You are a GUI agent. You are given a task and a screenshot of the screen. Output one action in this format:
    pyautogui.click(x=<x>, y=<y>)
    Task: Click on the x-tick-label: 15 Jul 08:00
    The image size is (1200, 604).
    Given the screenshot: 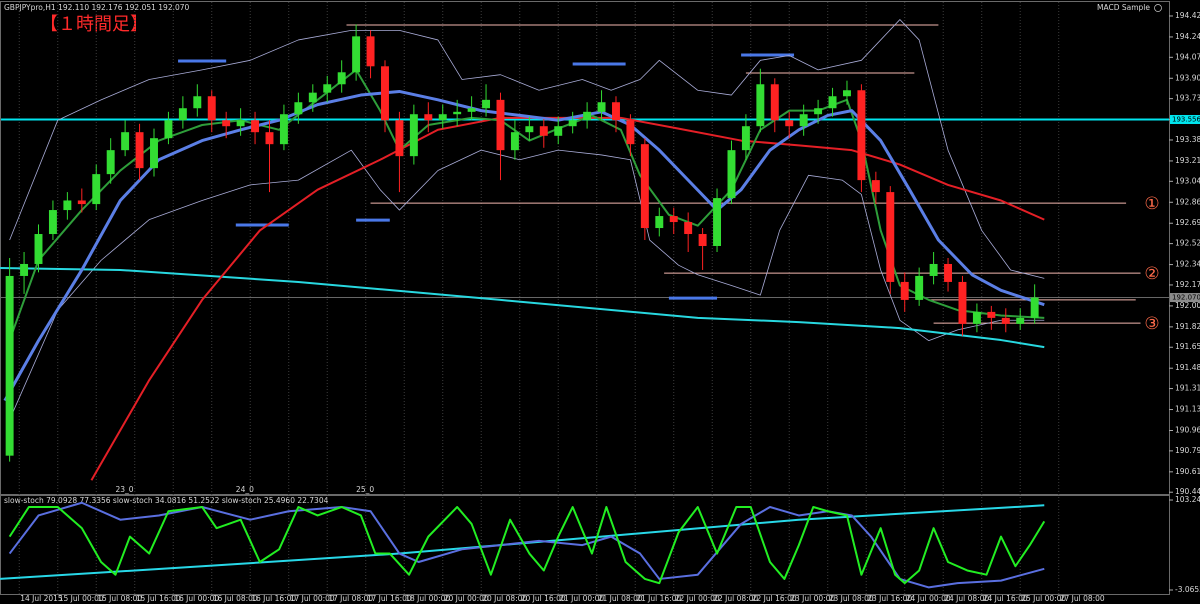 What is the action you would take?
    pyautogui.click(x=119, y=598)
    